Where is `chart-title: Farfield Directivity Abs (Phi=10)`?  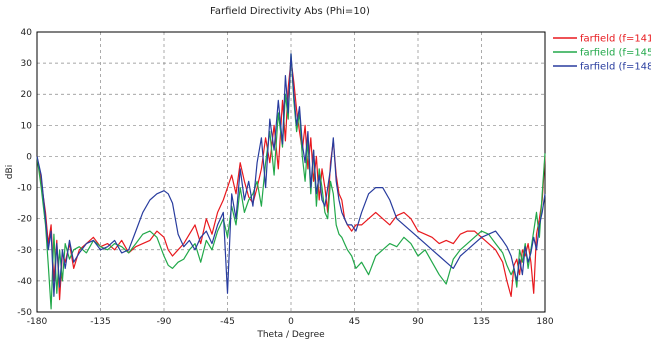
chart-title: Farfield Directivity Abs (Phi=10) is located at coordinates (290, 11).